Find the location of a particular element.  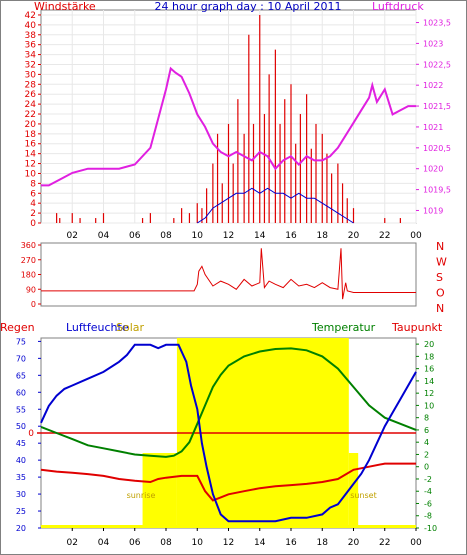

temperature-tick-label: 2 is located at coordinates (426, 454).